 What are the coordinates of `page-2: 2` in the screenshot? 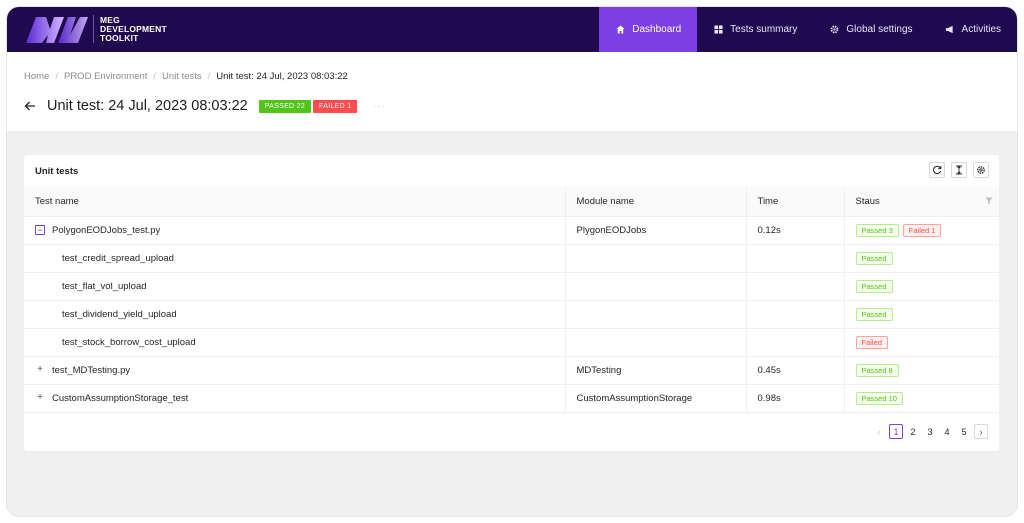 It's located at (913, 431).